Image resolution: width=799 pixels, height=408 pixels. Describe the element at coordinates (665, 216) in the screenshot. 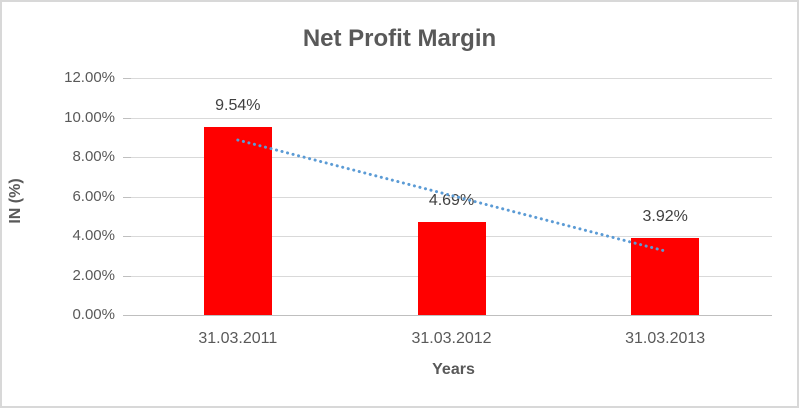

I see `bar-value-label: 3.92%` at that location.